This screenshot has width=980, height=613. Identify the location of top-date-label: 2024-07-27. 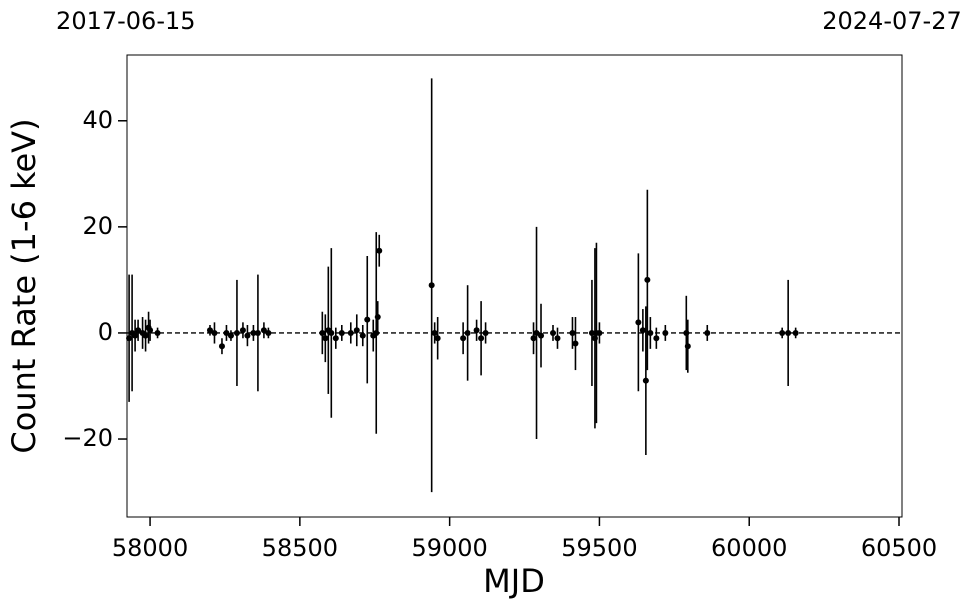
(891, 21).